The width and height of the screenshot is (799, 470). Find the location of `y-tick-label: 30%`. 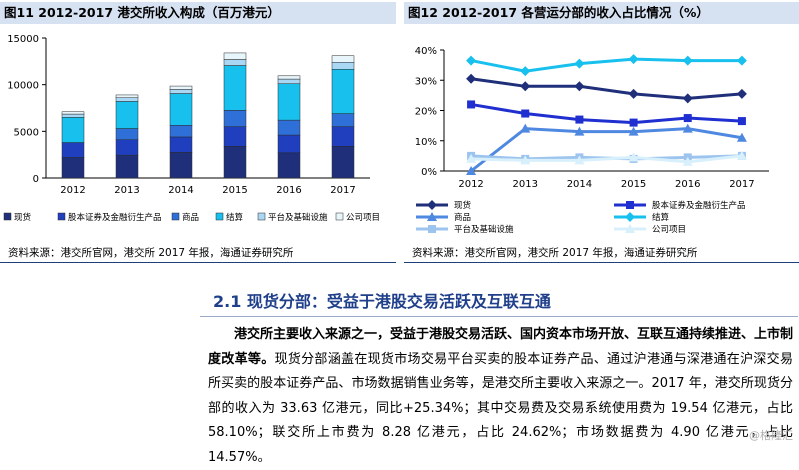

y-tick-label: 30% is located at coordinates (426, 81).